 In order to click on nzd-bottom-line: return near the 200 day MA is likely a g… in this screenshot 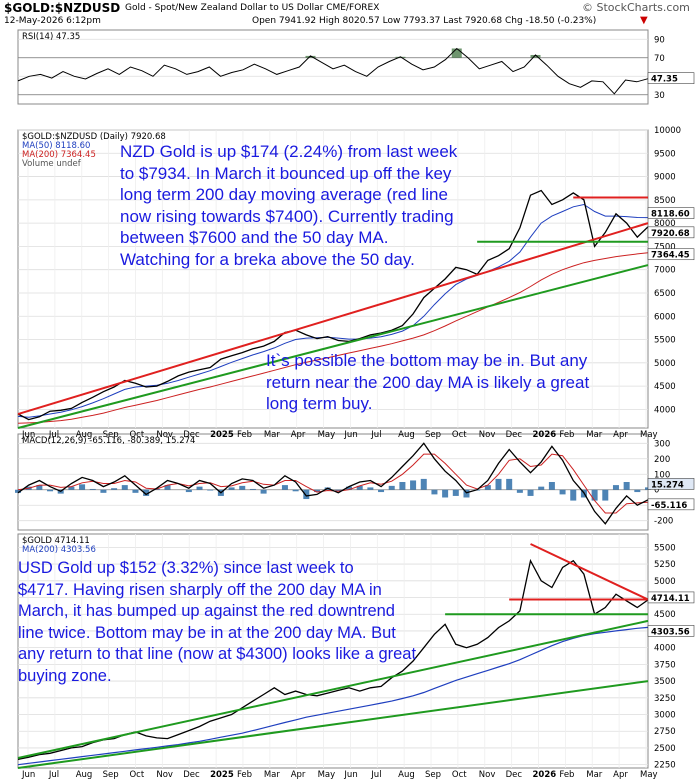, I will do `click(428, 382)`.